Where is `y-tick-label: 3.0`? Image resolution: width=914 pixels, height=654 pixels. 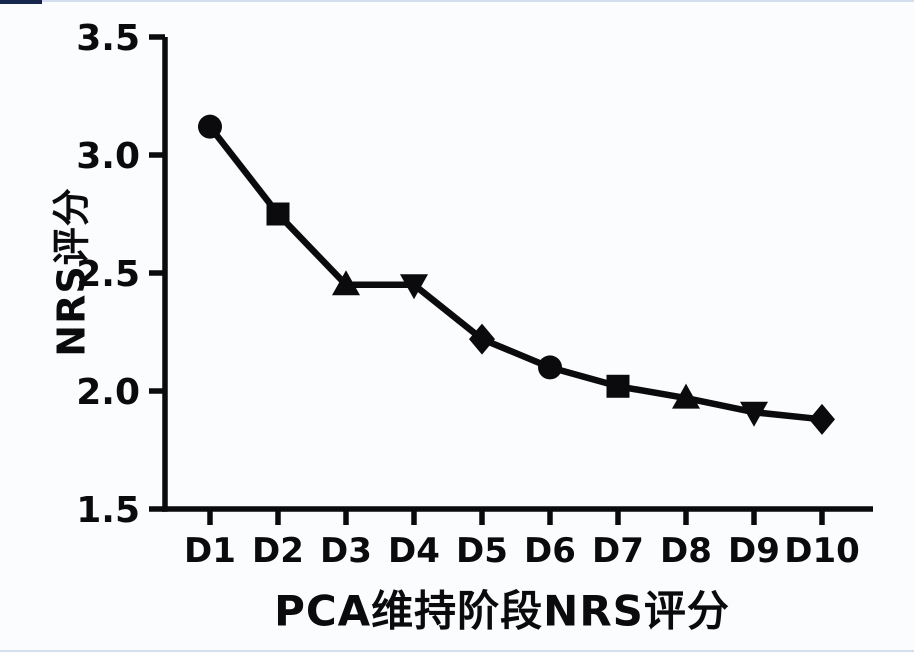 y-tick-label: 3.0 is located at coordinates (108, 156).